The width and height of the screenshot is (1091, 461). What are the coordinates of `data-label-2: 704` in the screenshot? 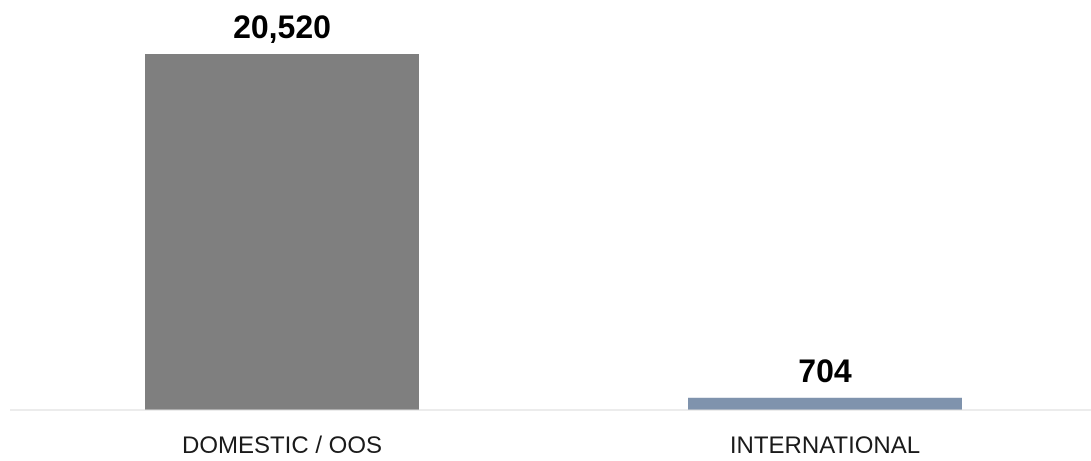 It's located at (825, 371).